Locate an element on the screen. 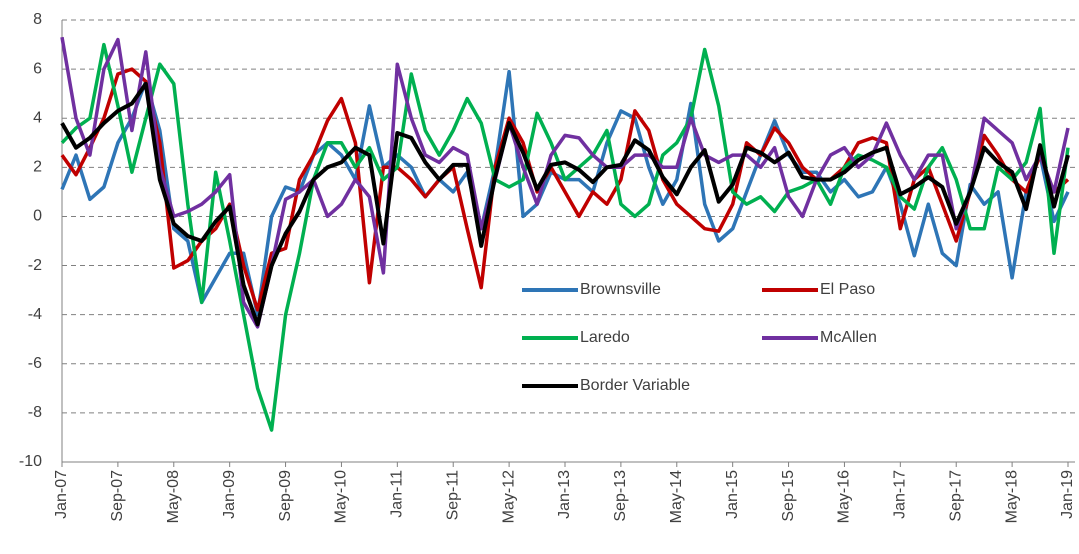 The image size is (1079, 554). y-tick-label: 2 is located at coordinates (37, 167).